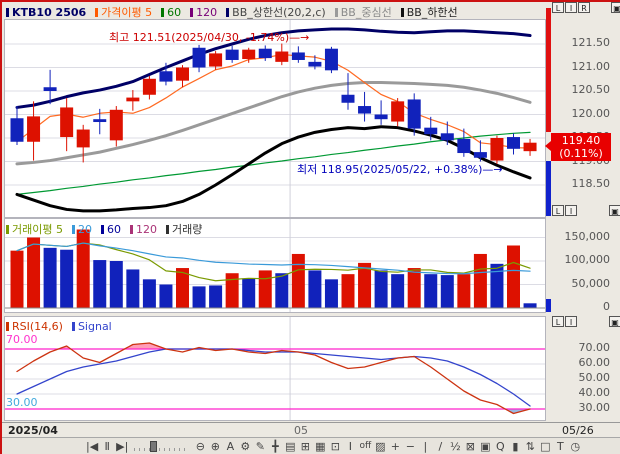  I want to click on price-legend-item: 120, so click(203, 12).